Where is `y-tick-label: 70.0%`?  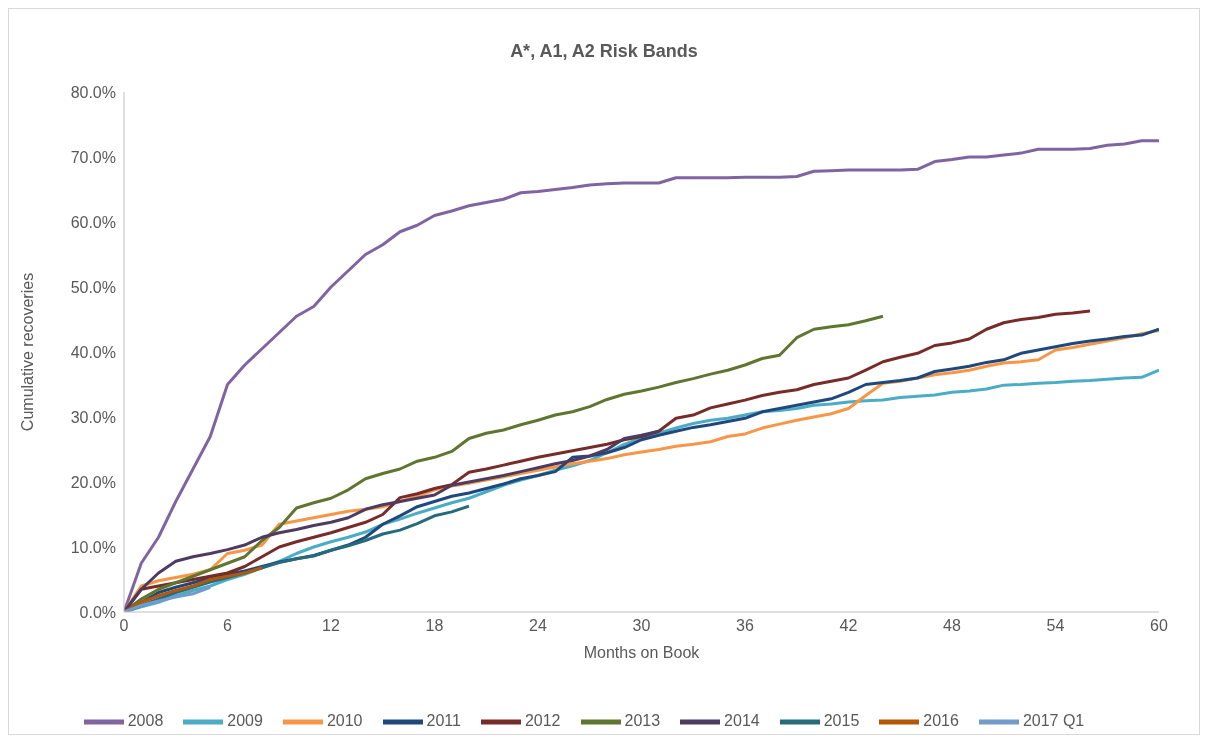 y-tick-label: 70.0% is located at coordinates (93, 157).